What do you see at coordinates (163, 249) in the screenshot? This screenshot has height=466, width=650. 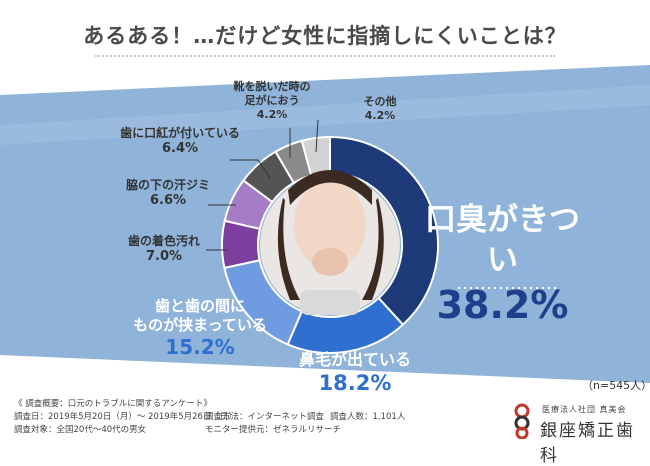 I see `label-tooth-stain: 歯の着色汚れ 7.0%` at bounding box center [163, 249].